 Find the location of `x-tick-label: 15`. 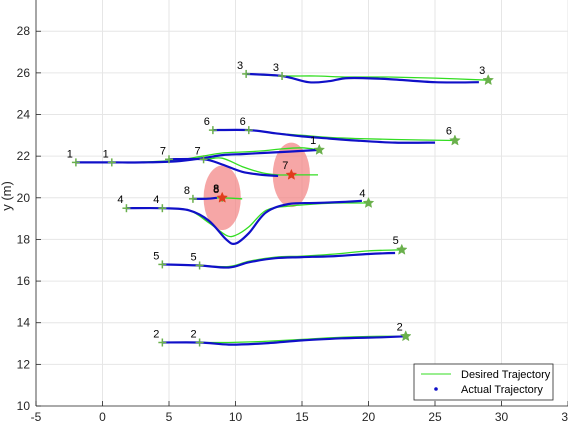

x-tick-label: 15 is located at coordinates (302, 417).